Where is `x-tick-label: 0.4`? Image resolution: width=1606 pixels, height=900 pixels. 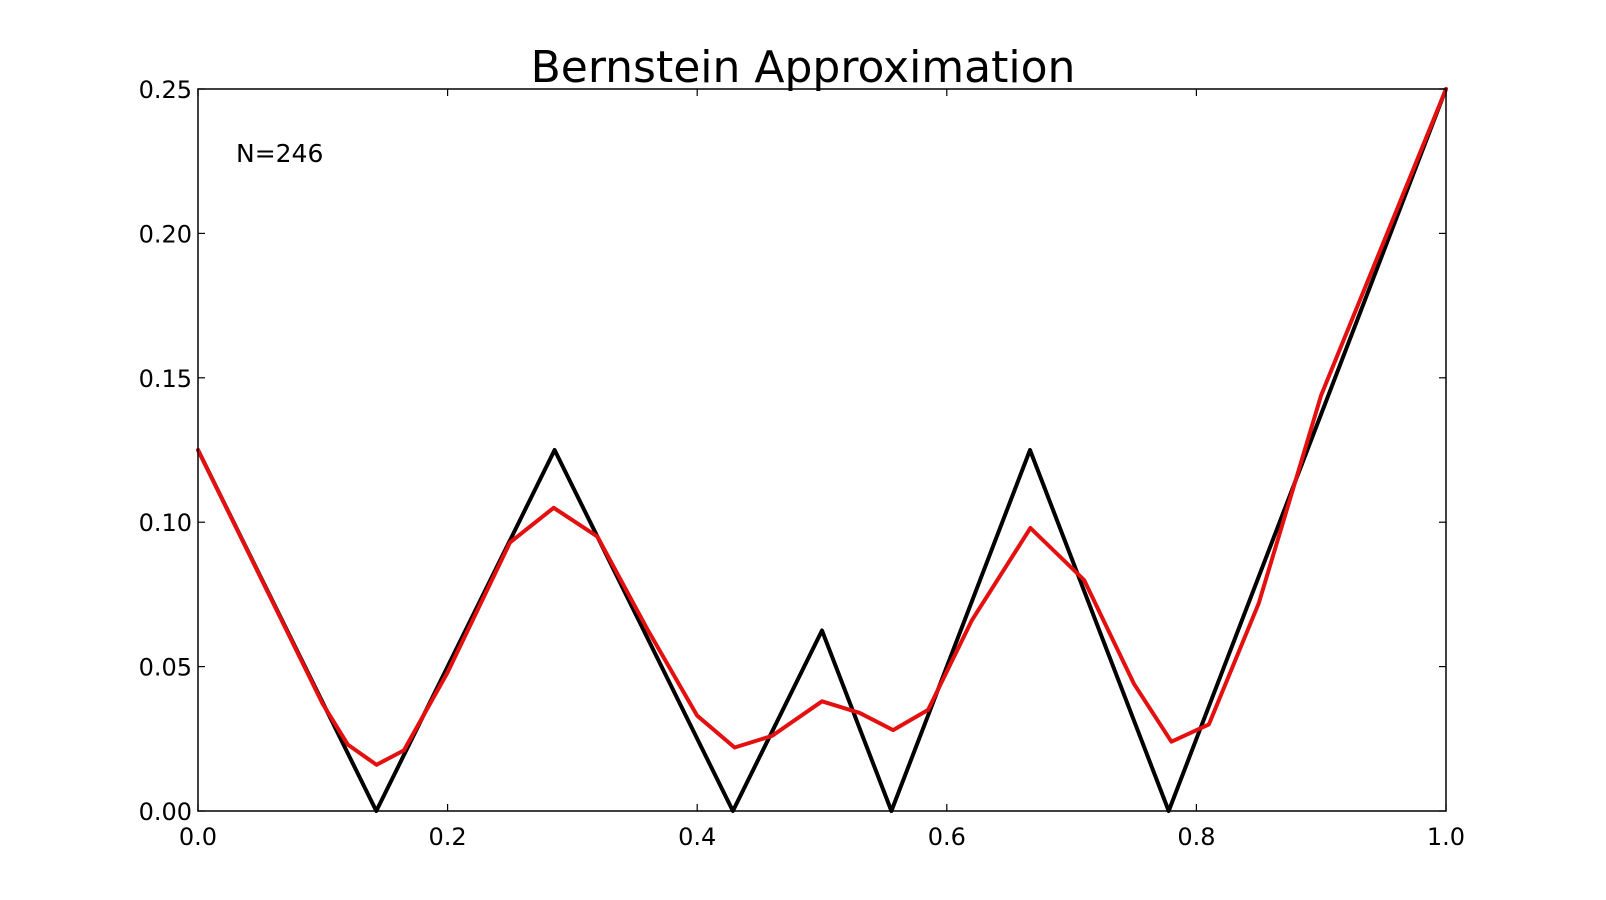 x-tick-label: 0.4 is located at coordinates (697, 837).